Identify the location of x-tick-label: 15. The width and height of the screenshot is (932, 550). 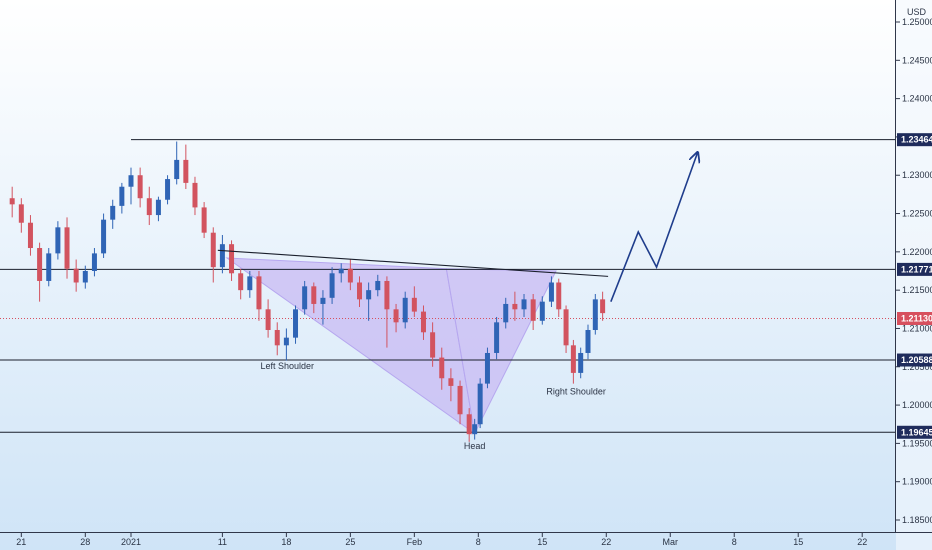
(542, 542).